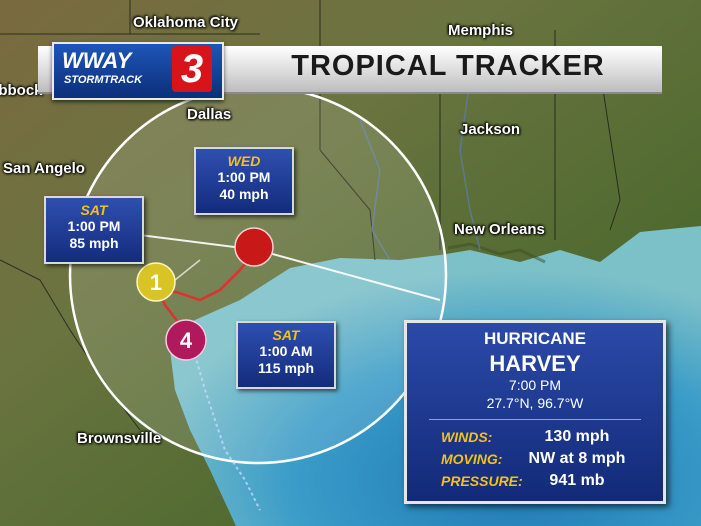 The image size is (701, 526). I want to click on storm-icon-category-1: 1, so click(156, 282).